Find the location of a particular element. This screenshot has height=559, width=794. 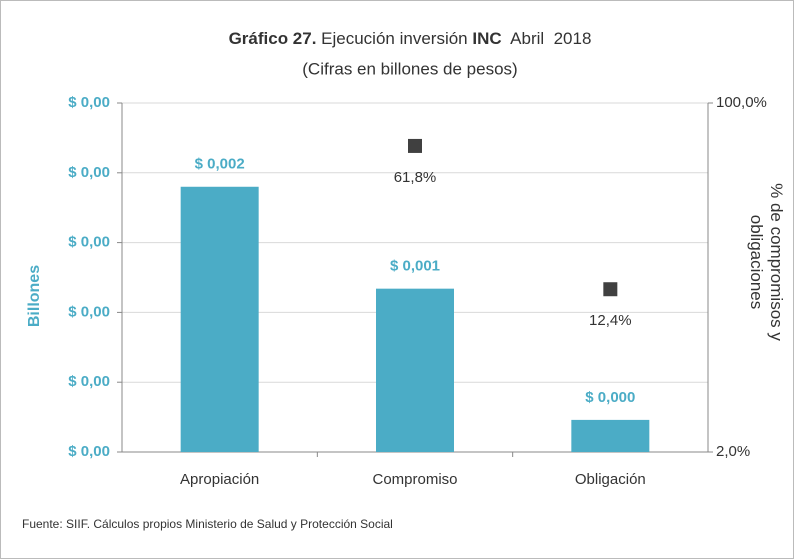

x-tick-label: Compromiso is located at coordinates (414, 479).